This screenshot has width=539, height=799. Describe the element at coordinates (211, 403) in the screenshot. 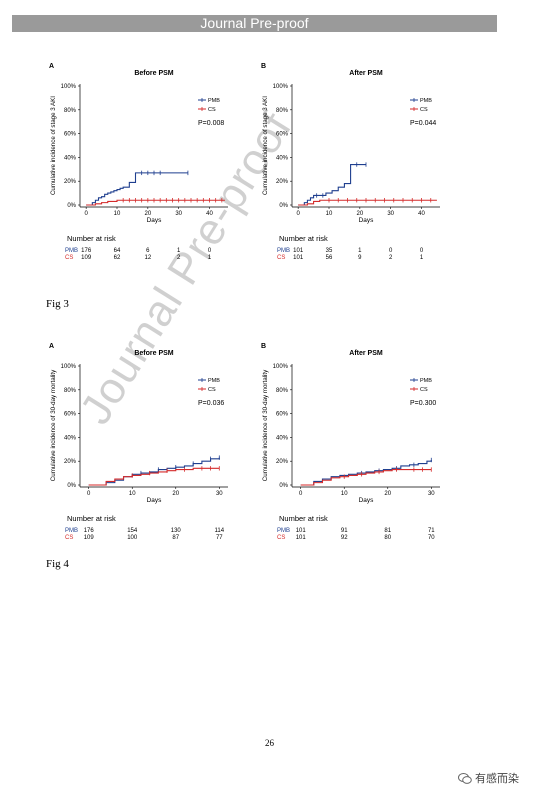

I see `p-value: P=0.036` at that location.